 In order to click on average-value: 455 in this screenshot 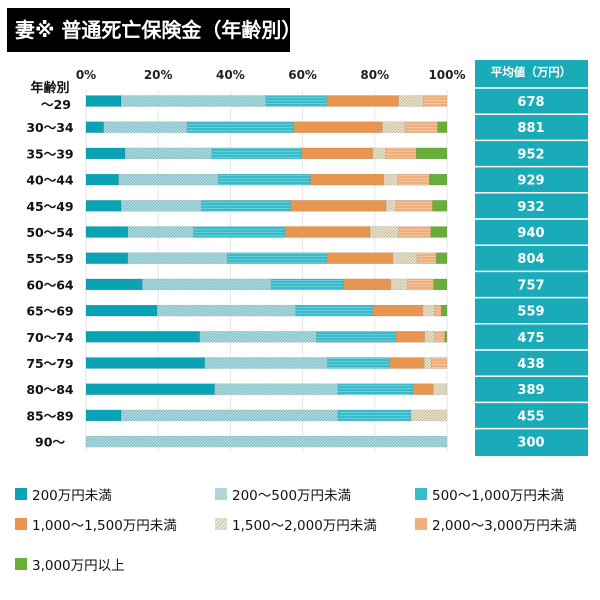, I will do `click(530, 416)`.